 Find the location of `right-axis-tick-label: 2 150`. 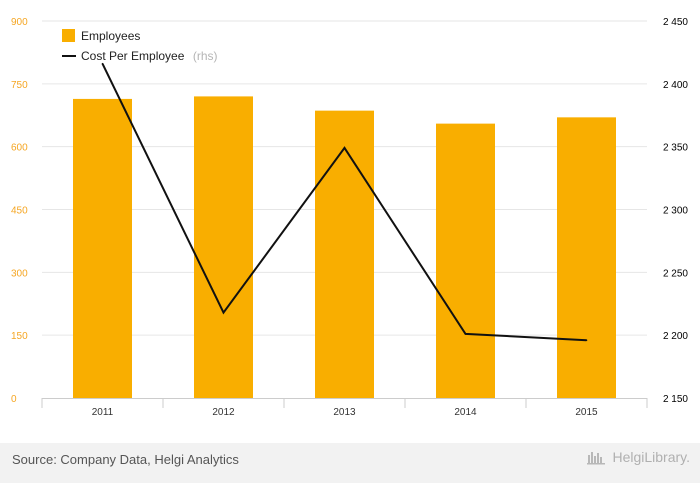

right-axis-tick-label: 2 150 is located at coordinates (675, 399).